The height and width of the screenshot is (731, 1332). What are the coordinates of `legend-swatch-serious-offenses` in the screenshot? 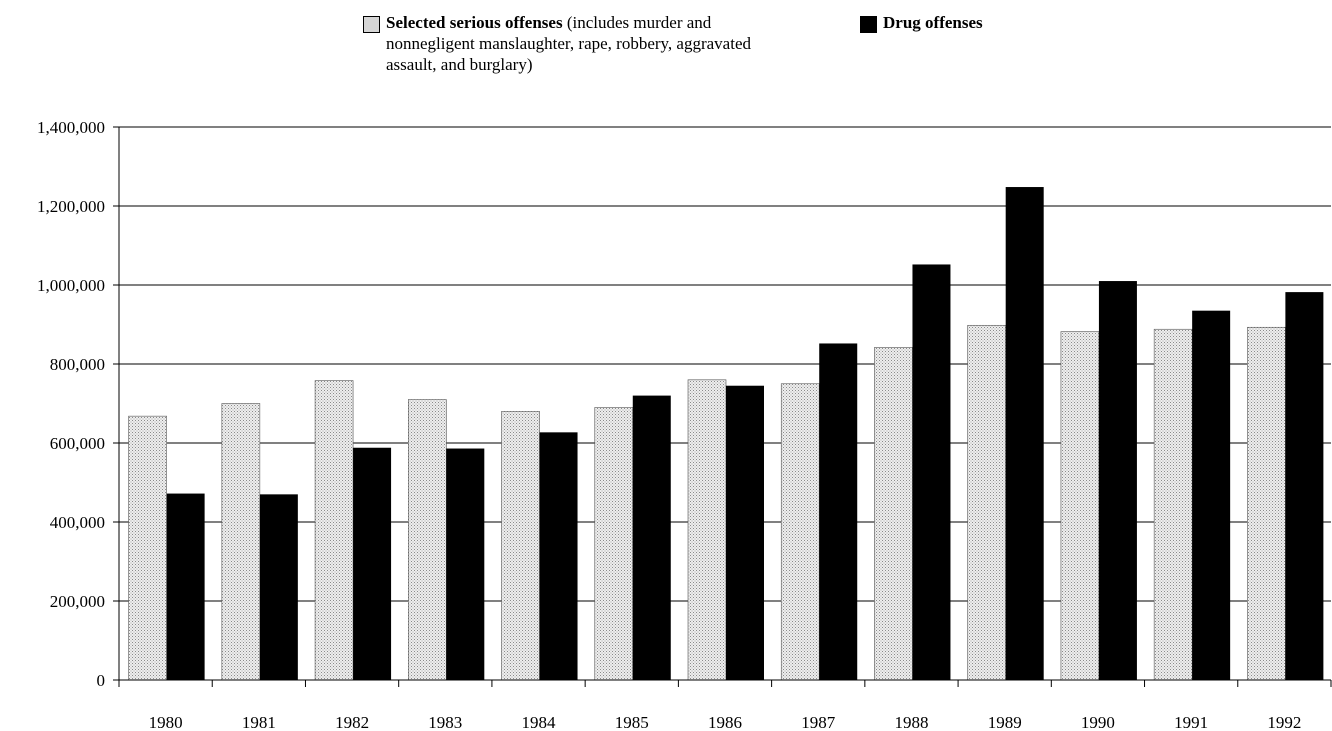 It's located at (371, 24).